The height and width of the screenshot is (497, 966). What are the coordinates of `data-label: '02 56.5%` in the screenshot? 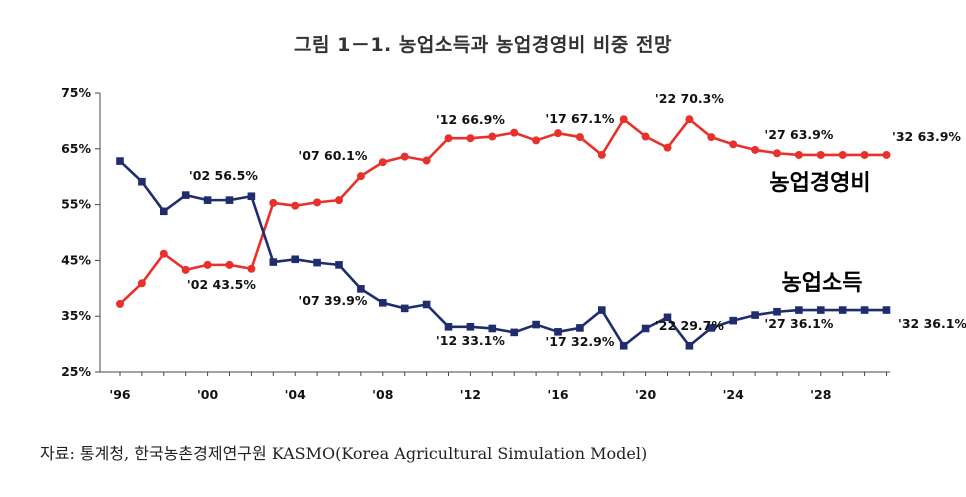 It's located at (223, 175).